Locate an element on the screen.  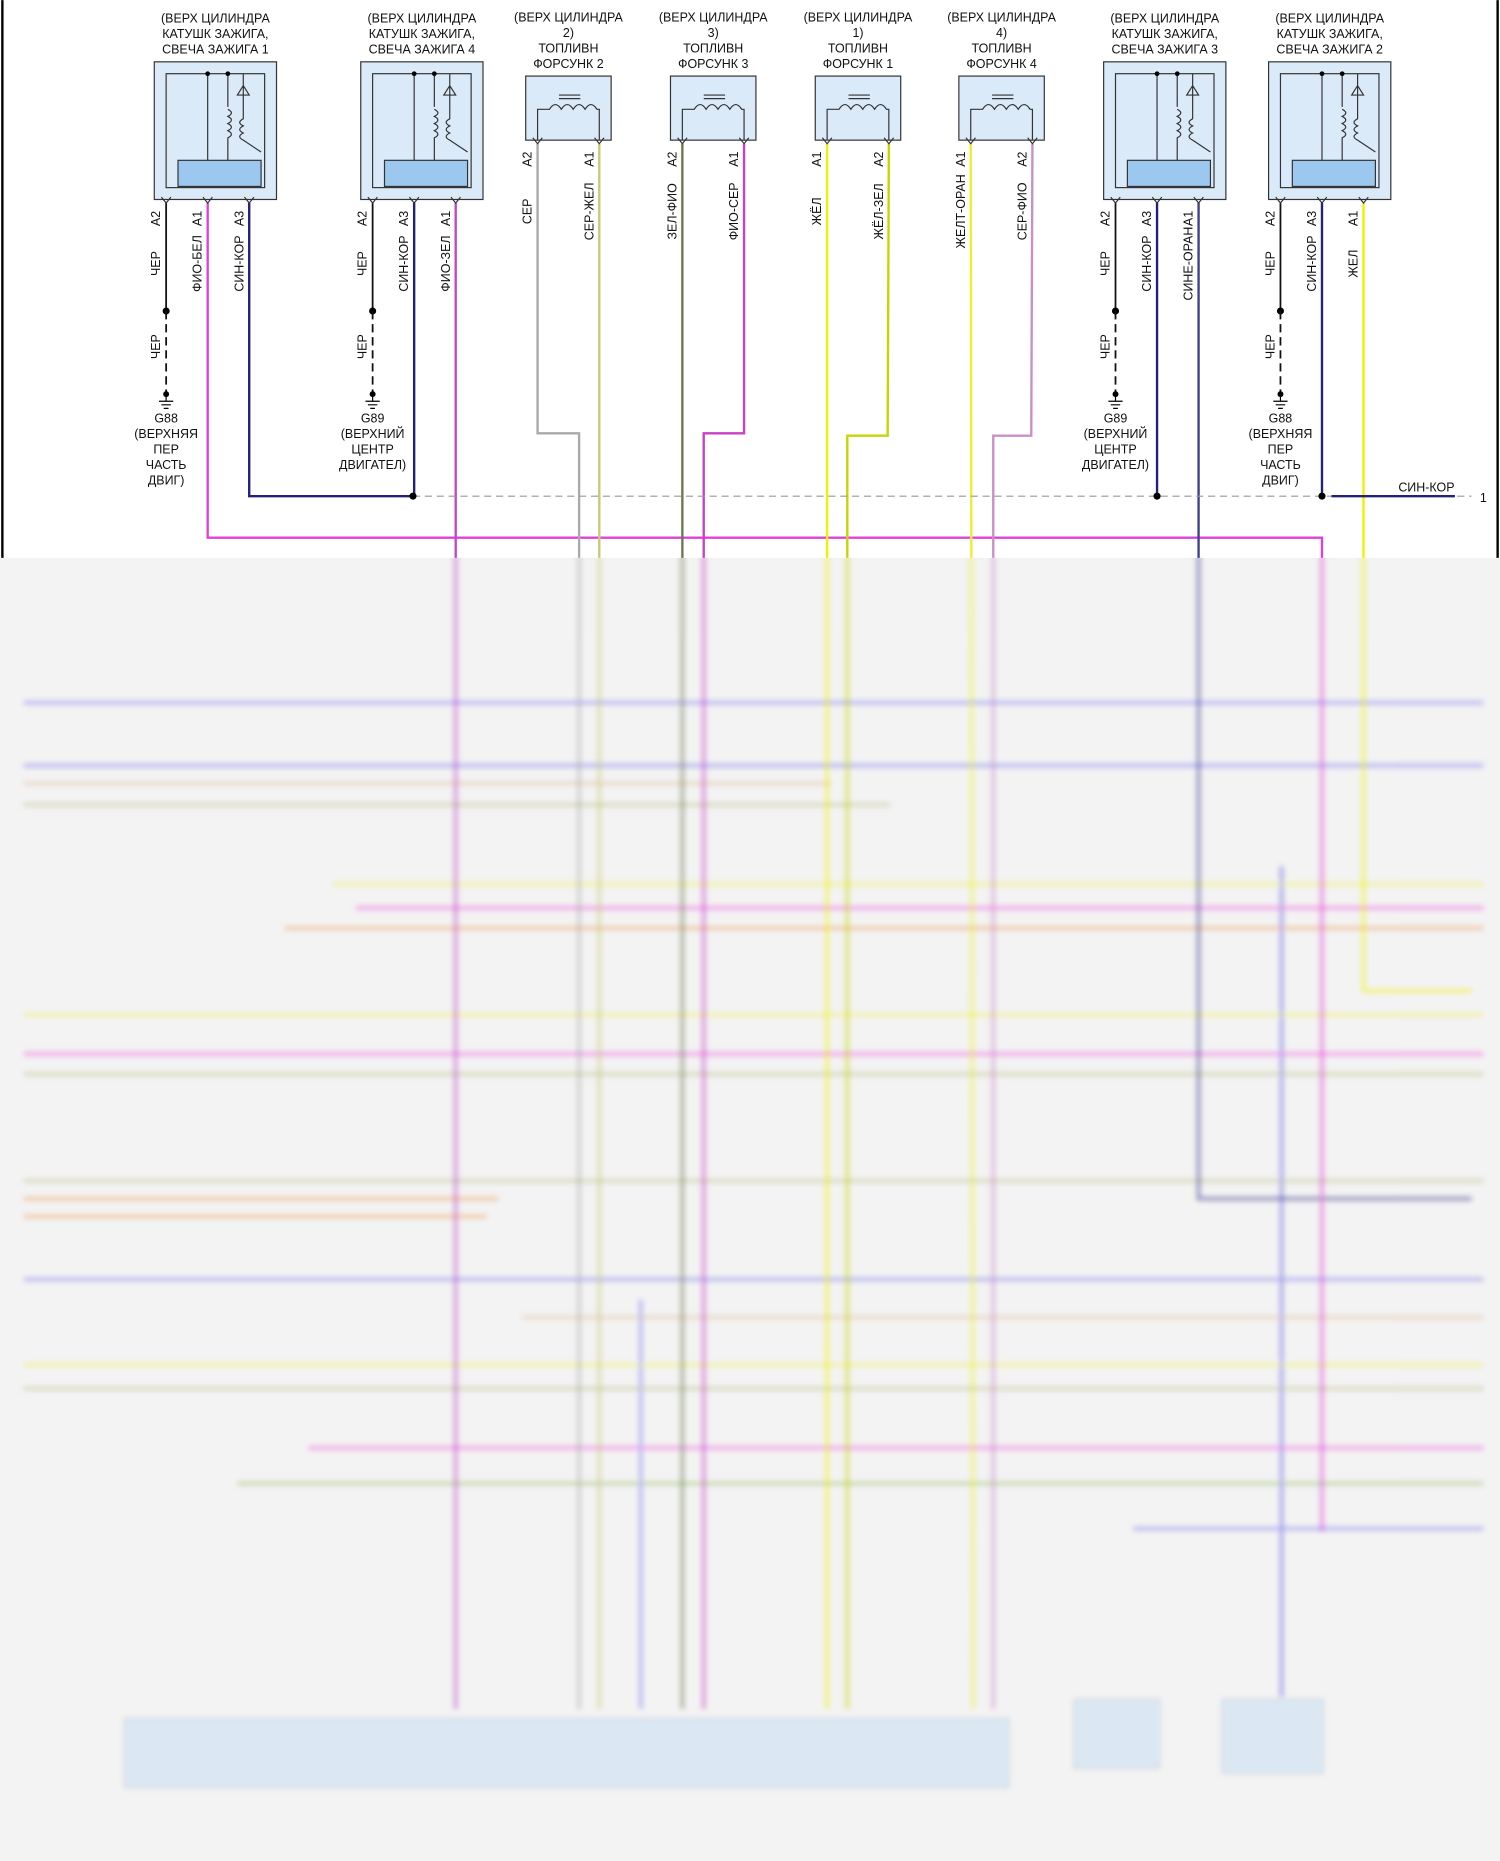
wire-label: СИНЕ-ОРАН is located at coordinates (1189, 264).